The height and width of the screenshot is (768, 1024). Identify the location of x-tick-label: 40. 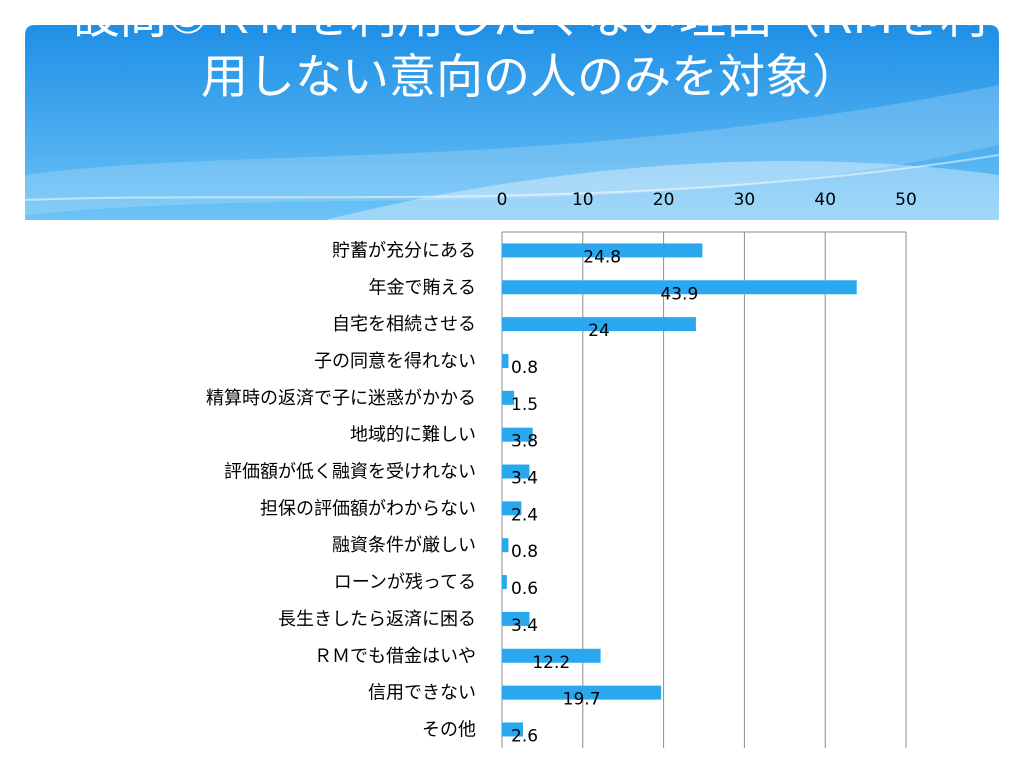
(825, 200).